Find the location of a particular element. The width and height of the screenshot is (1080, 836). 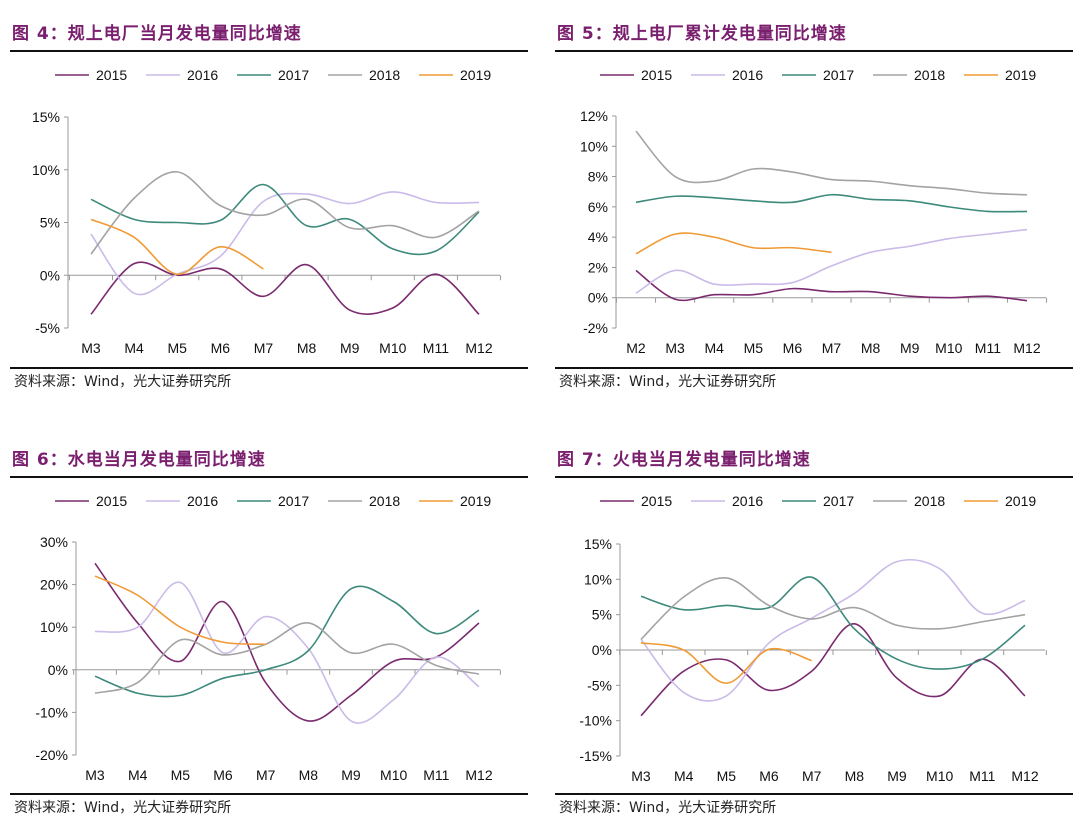

y-tick-label: 4% is located at coordinates (598, 237).